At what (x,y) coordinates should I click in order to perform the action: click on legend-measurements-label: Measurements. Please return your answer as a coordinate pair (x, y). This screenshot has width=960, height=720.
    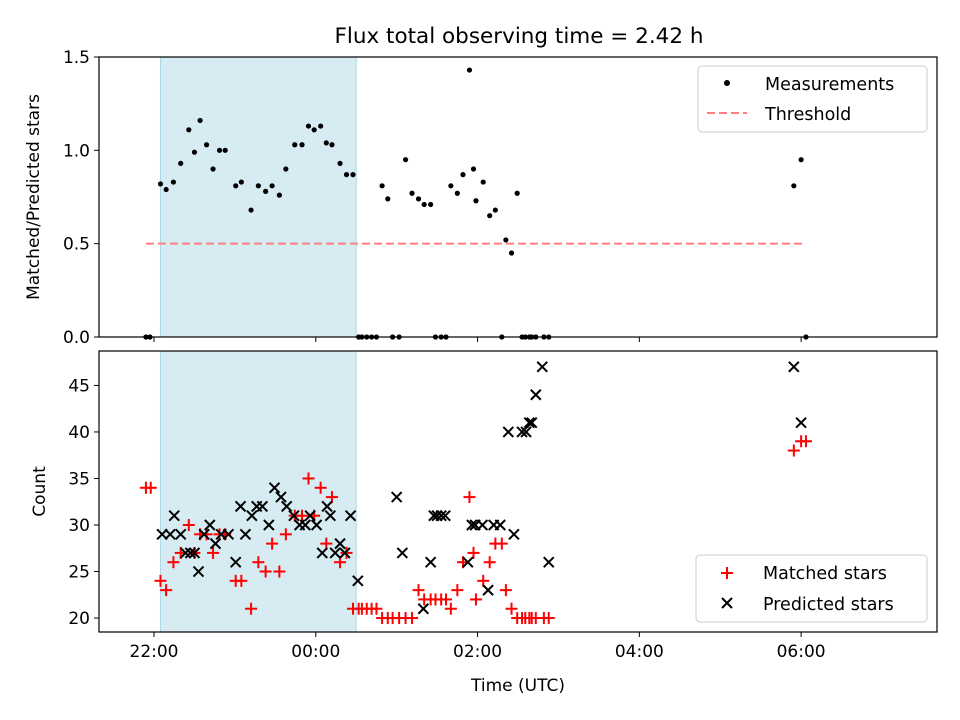
    Looking at the image, I should click on (829, 85).